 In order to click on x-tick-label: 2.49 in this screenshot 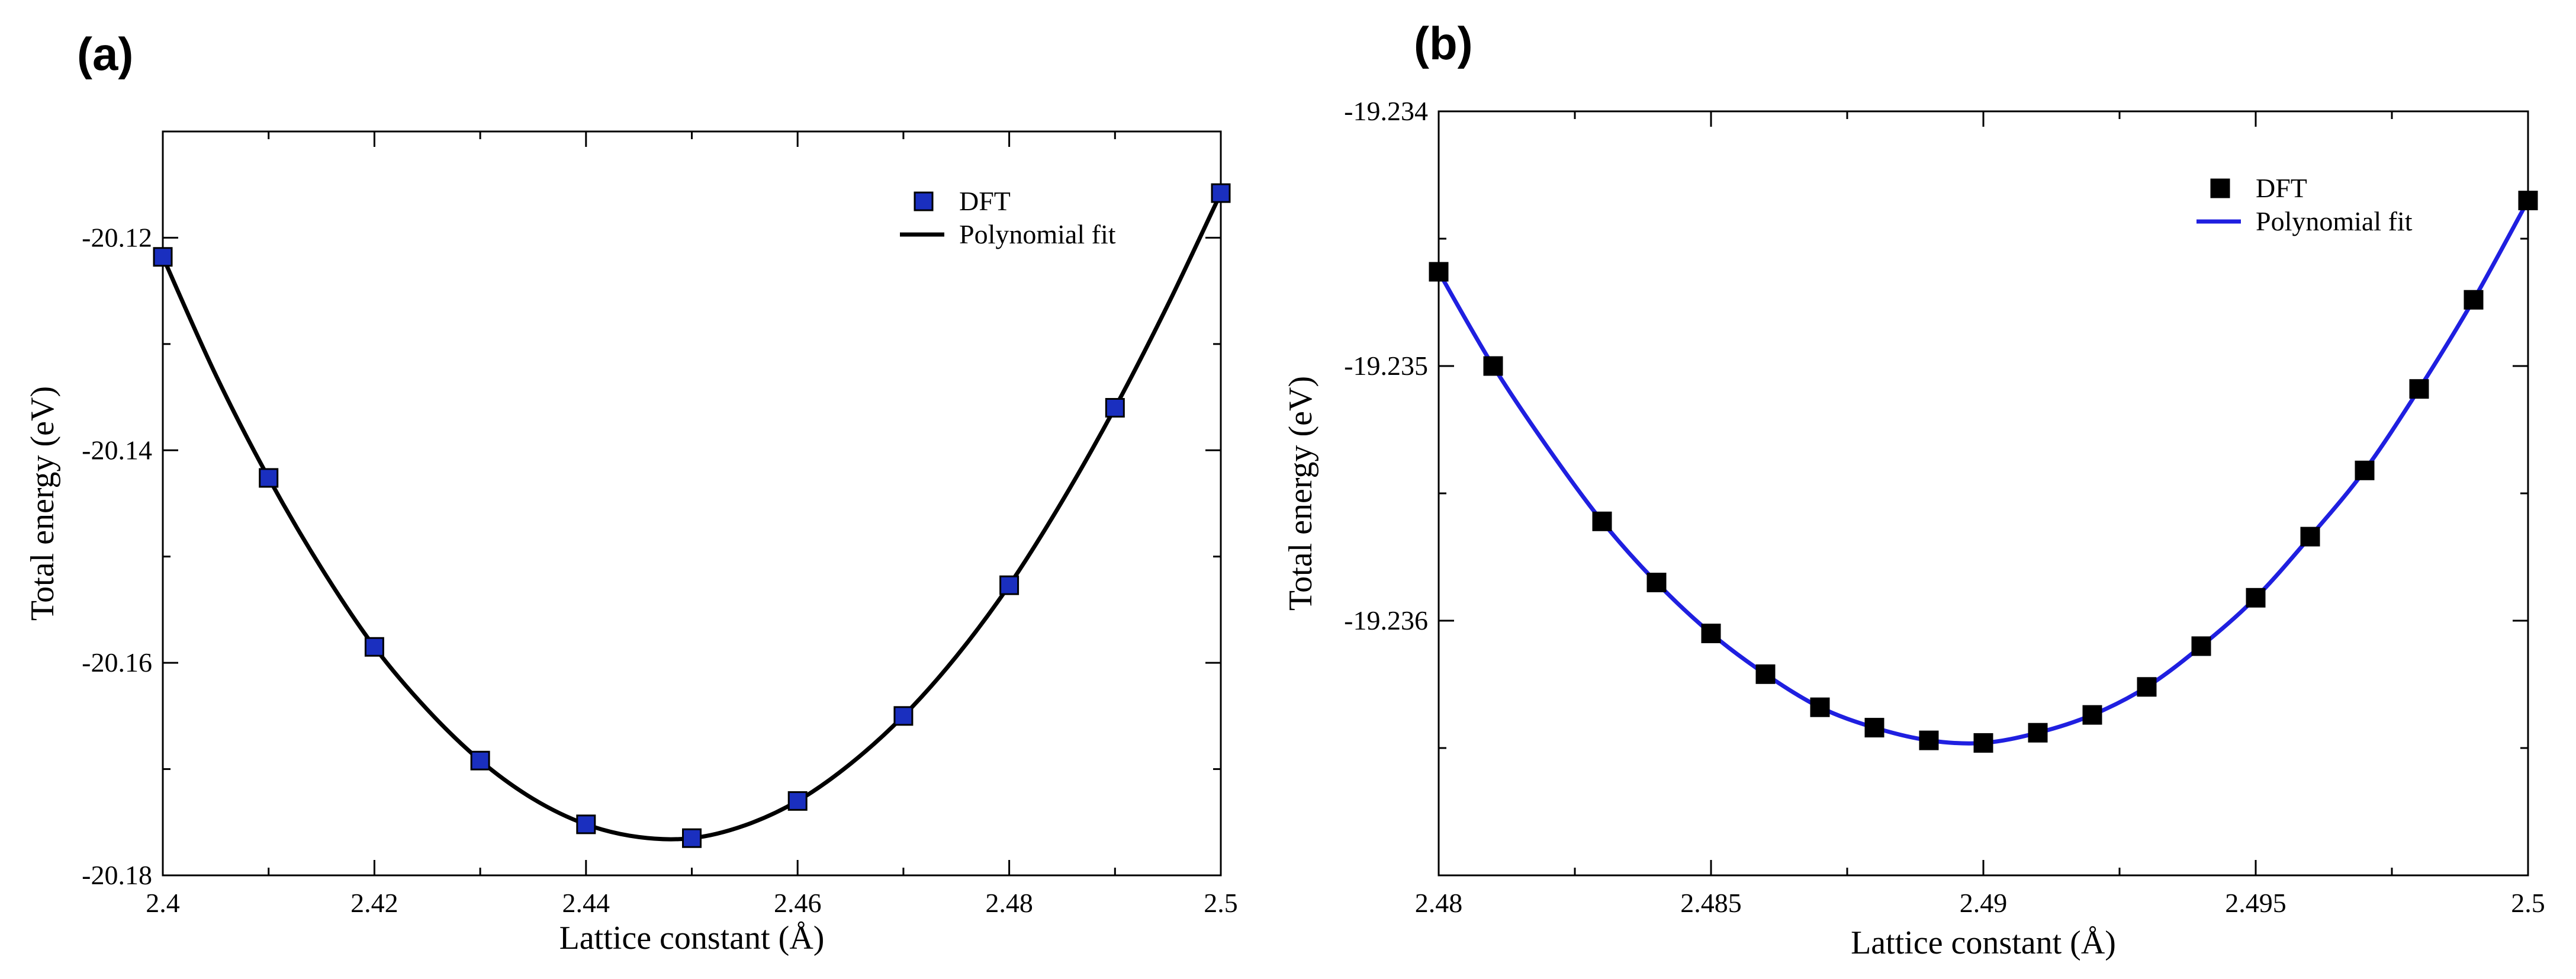, I will do `click(1984, 903)`.